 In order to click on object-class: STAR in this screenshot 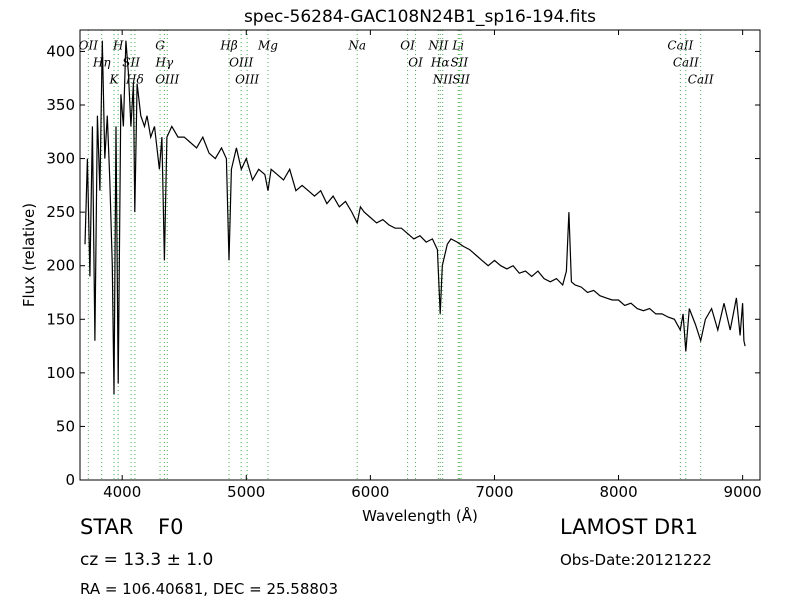, I will do `click(106, 527)`.